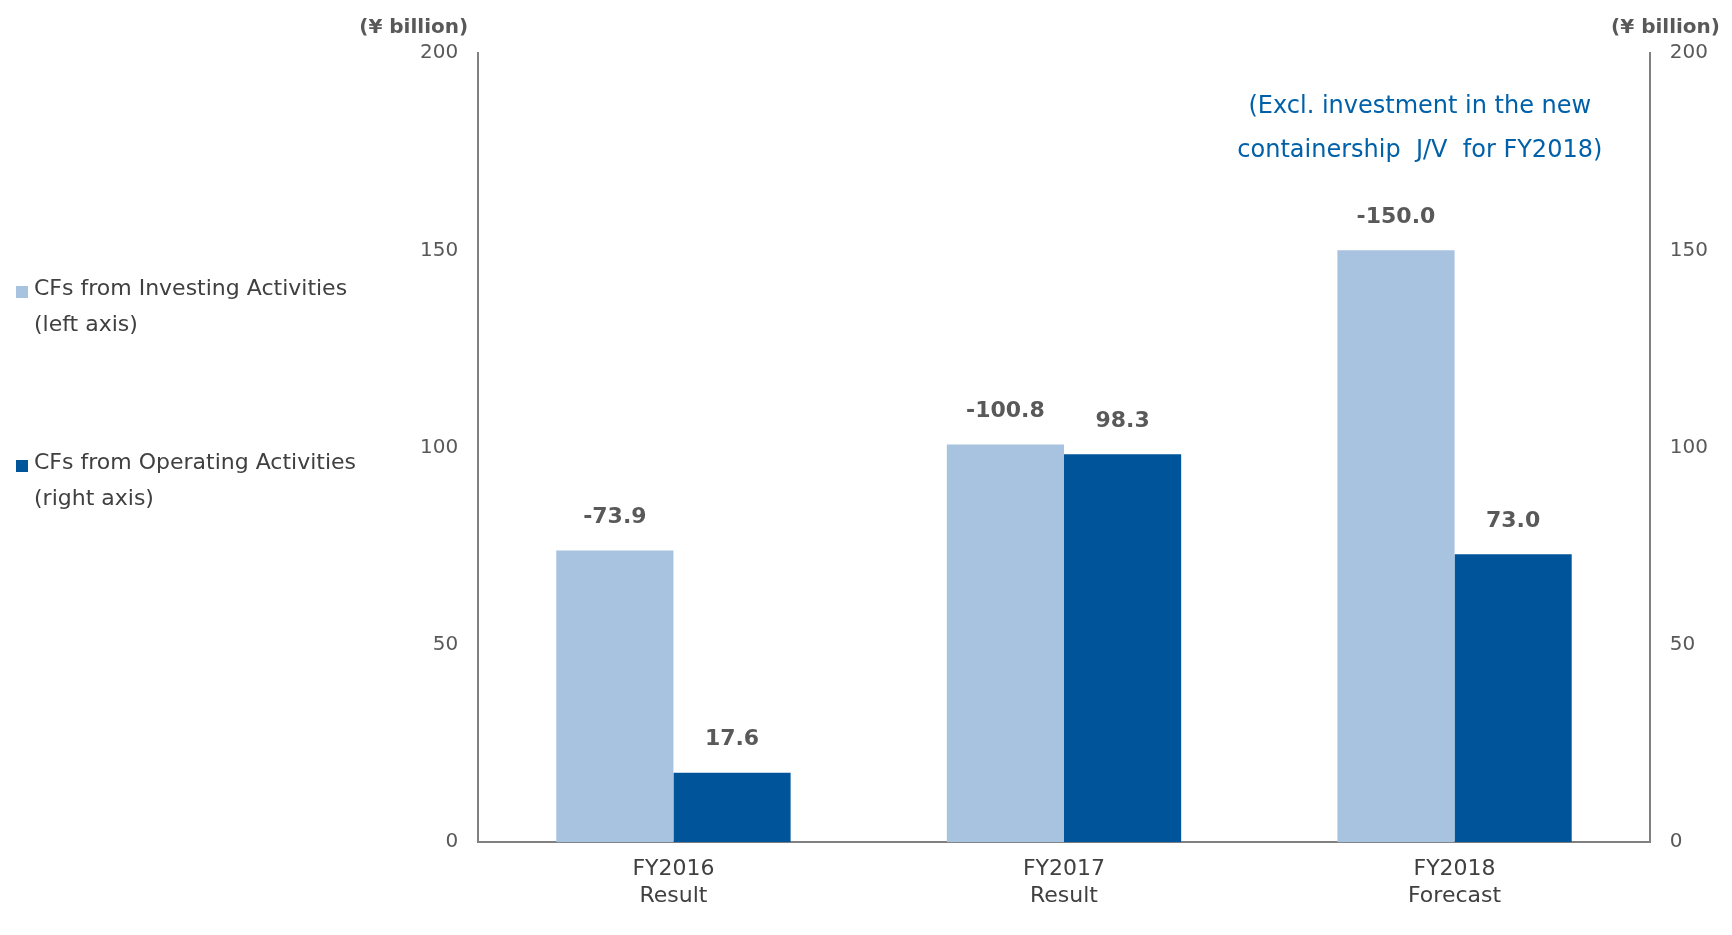 The height and width of the screenshot is (935, 1732). I want to click on y2-tick-label: 50, so click(1682, 643).